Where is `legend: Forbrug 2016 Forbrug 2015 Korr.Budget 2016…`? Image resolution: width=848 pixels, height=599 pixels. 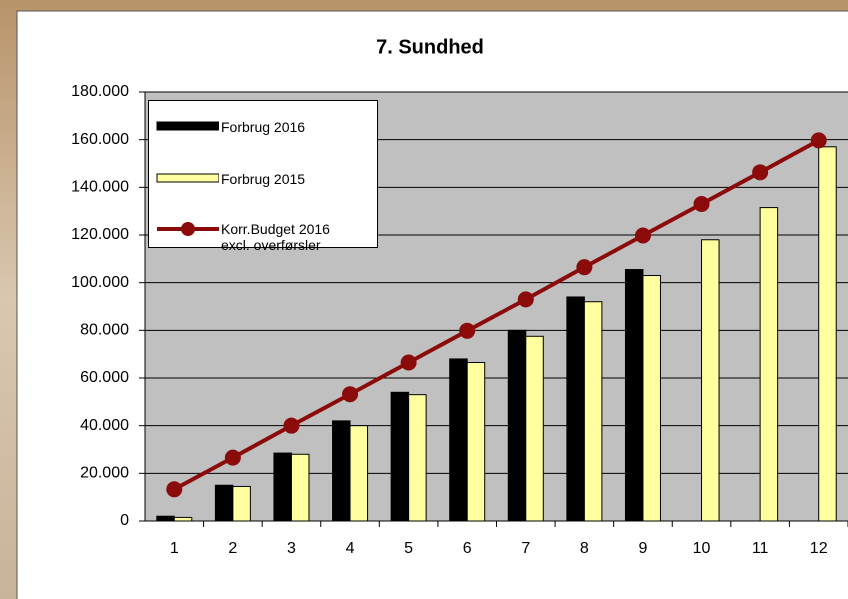
legend: Forbrug 2016 Forbrug 2015 Korr.Budget 2016… is located at coordinates (263, 176).